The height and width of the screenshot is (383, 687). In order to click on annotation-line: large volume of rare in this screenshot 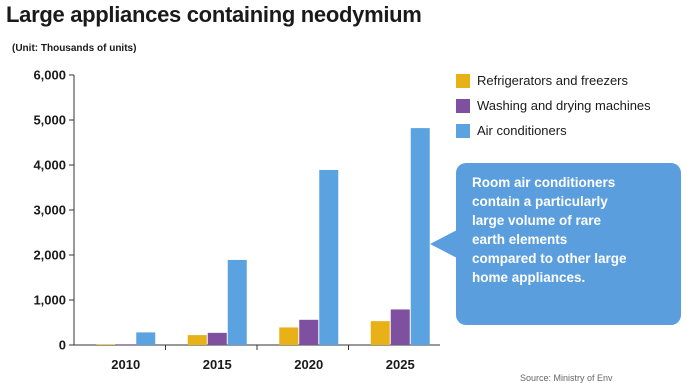, I will do `click(537, 220)`.